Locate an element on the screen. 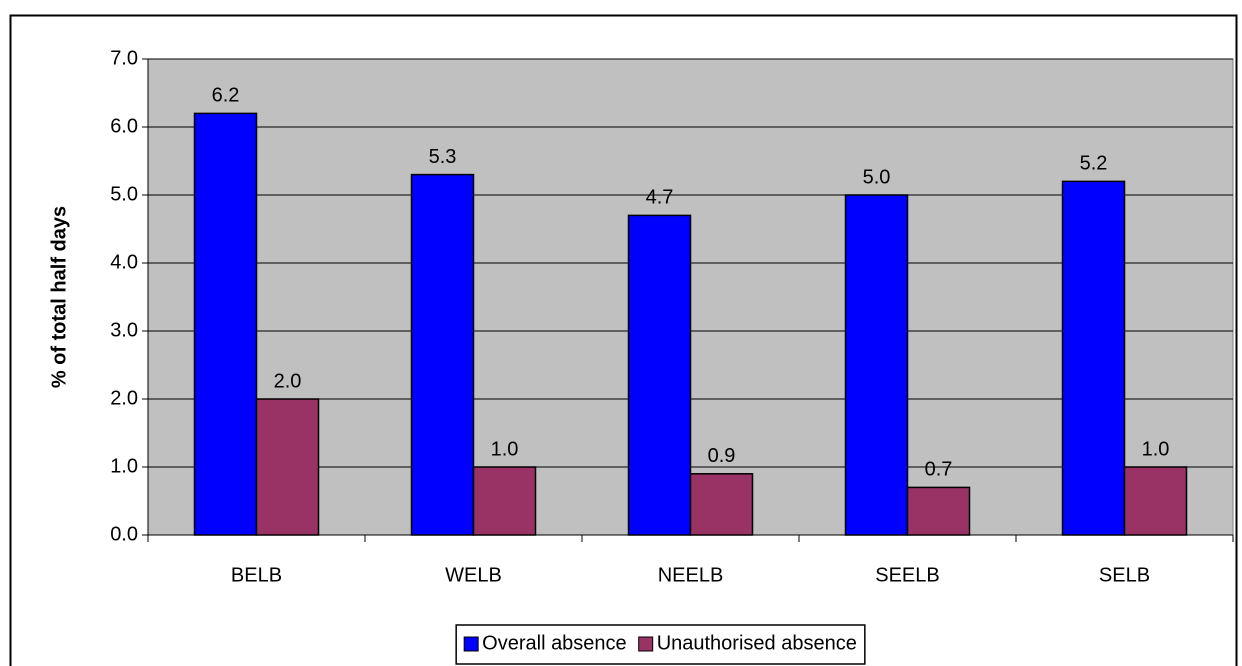 The width and height of the screenshot is (1242, 666). y-tick-label: 4.0 is located at coordinates (124, 262).